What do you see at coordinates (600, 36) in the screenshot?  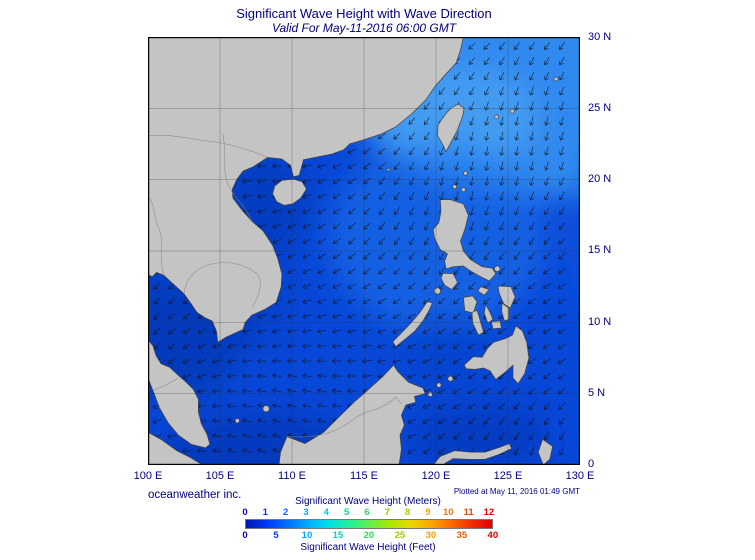 I see `lat-label: 30 N` at bounding box center [600, 36].